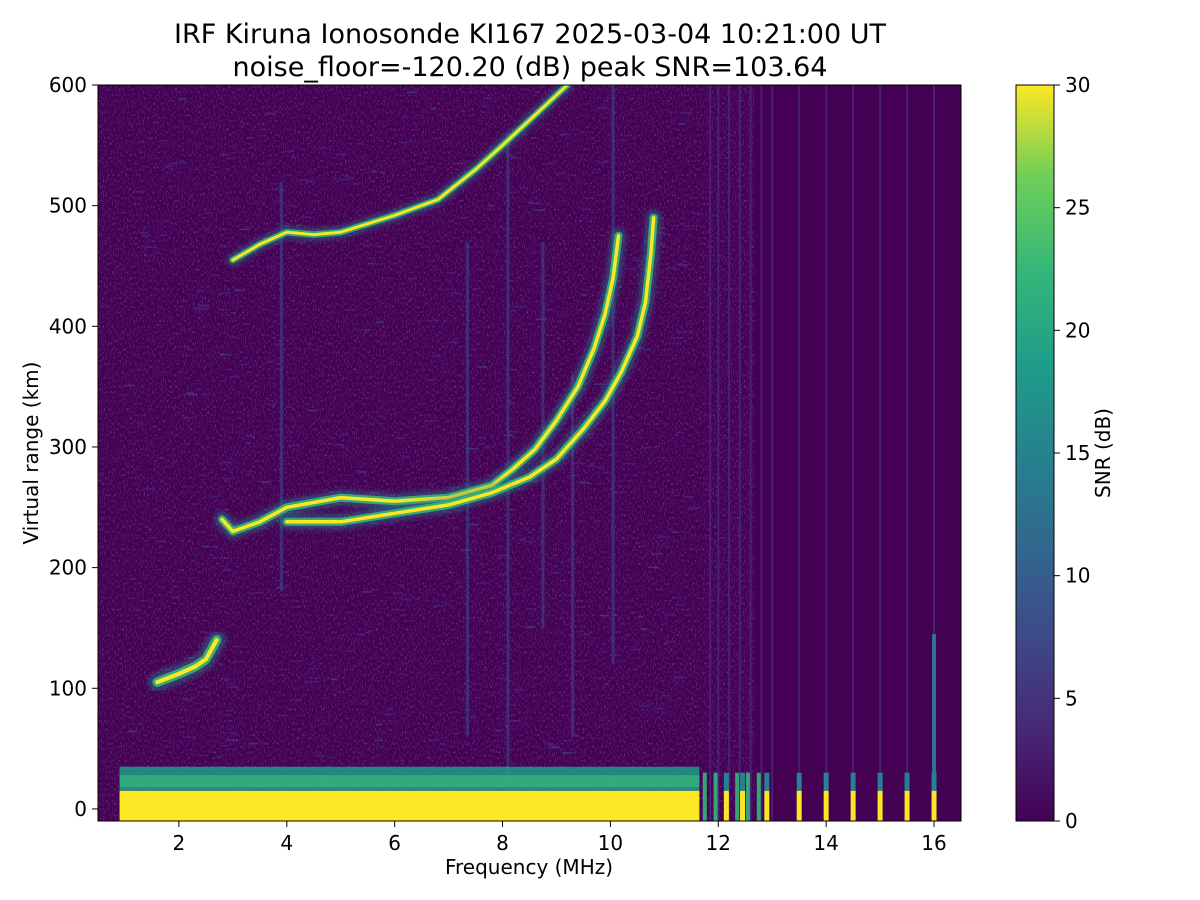  I want to click on x-axis-label: Frequency (MHz), so click(529, 867).